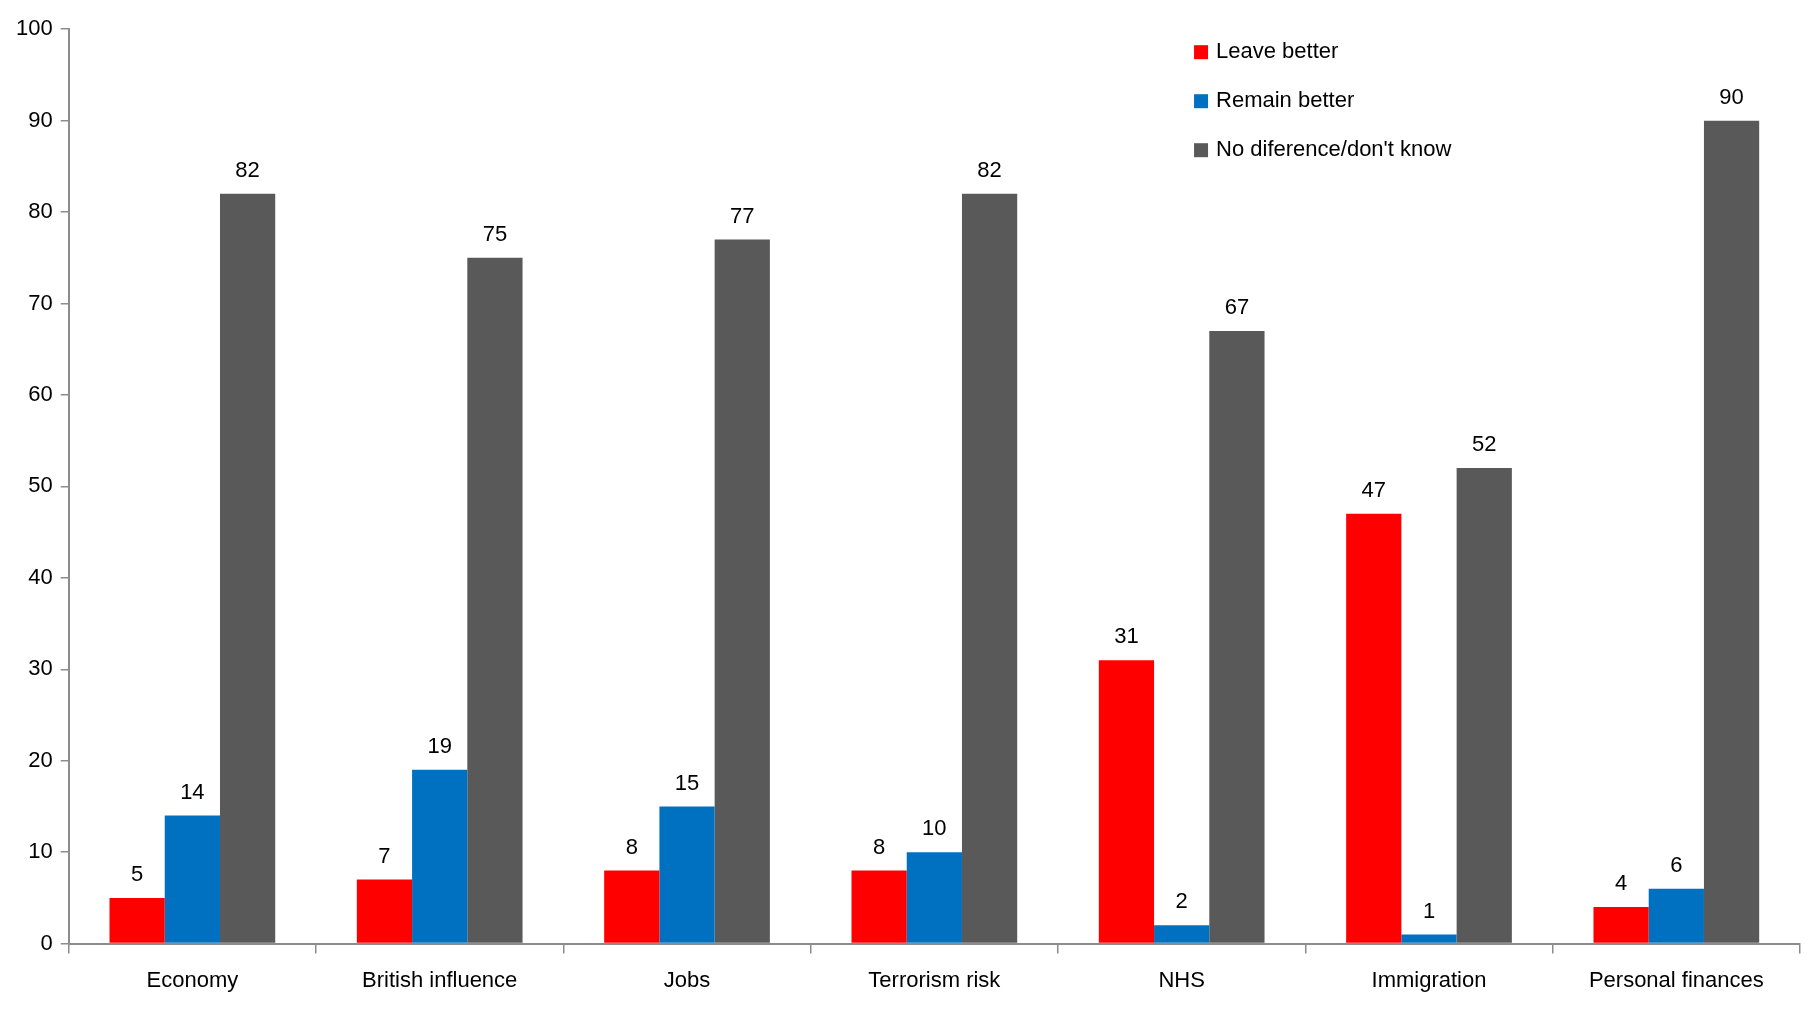 The height and width of the screenshot is (1024, 1814). Describe the element at coordinates (40, 576) in the screenshot. I see `y-tick-label: 40` at that location.